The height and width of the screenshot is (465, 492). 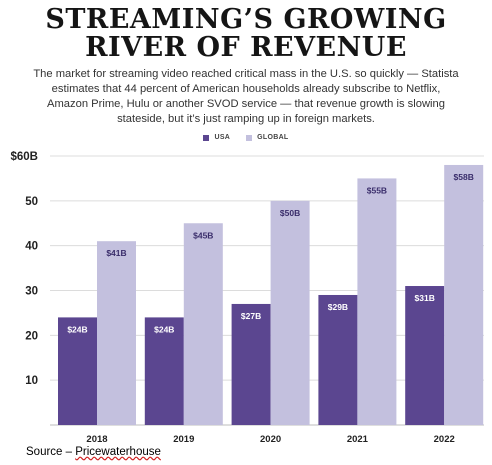 What do you see at coordinates (246, 19) in the screenshot?
I see `chart-title-line-1: STREAMING’S GROWING` at bounding box center [246, 19].